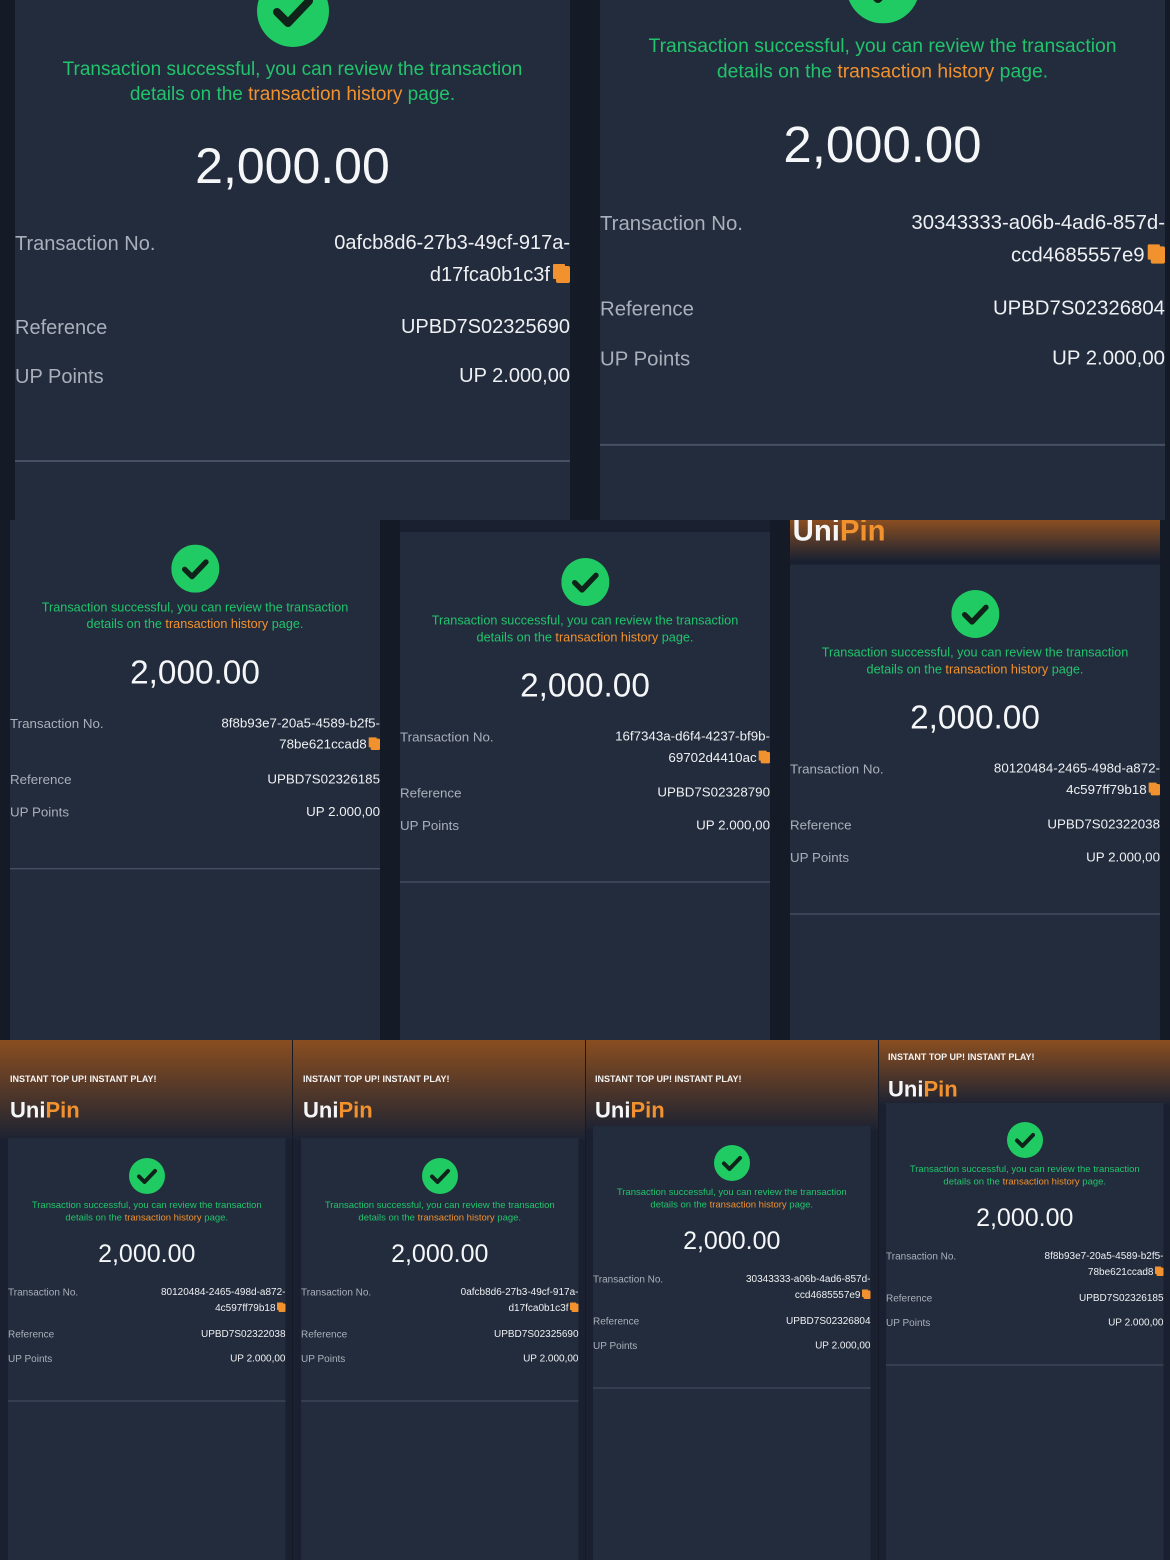 The height and width of the screenshot is (1560, 1170). Describe the element at coordinates (243, 1334) in the screenshot. I see `reference: UPBD7S02322038` at that location.